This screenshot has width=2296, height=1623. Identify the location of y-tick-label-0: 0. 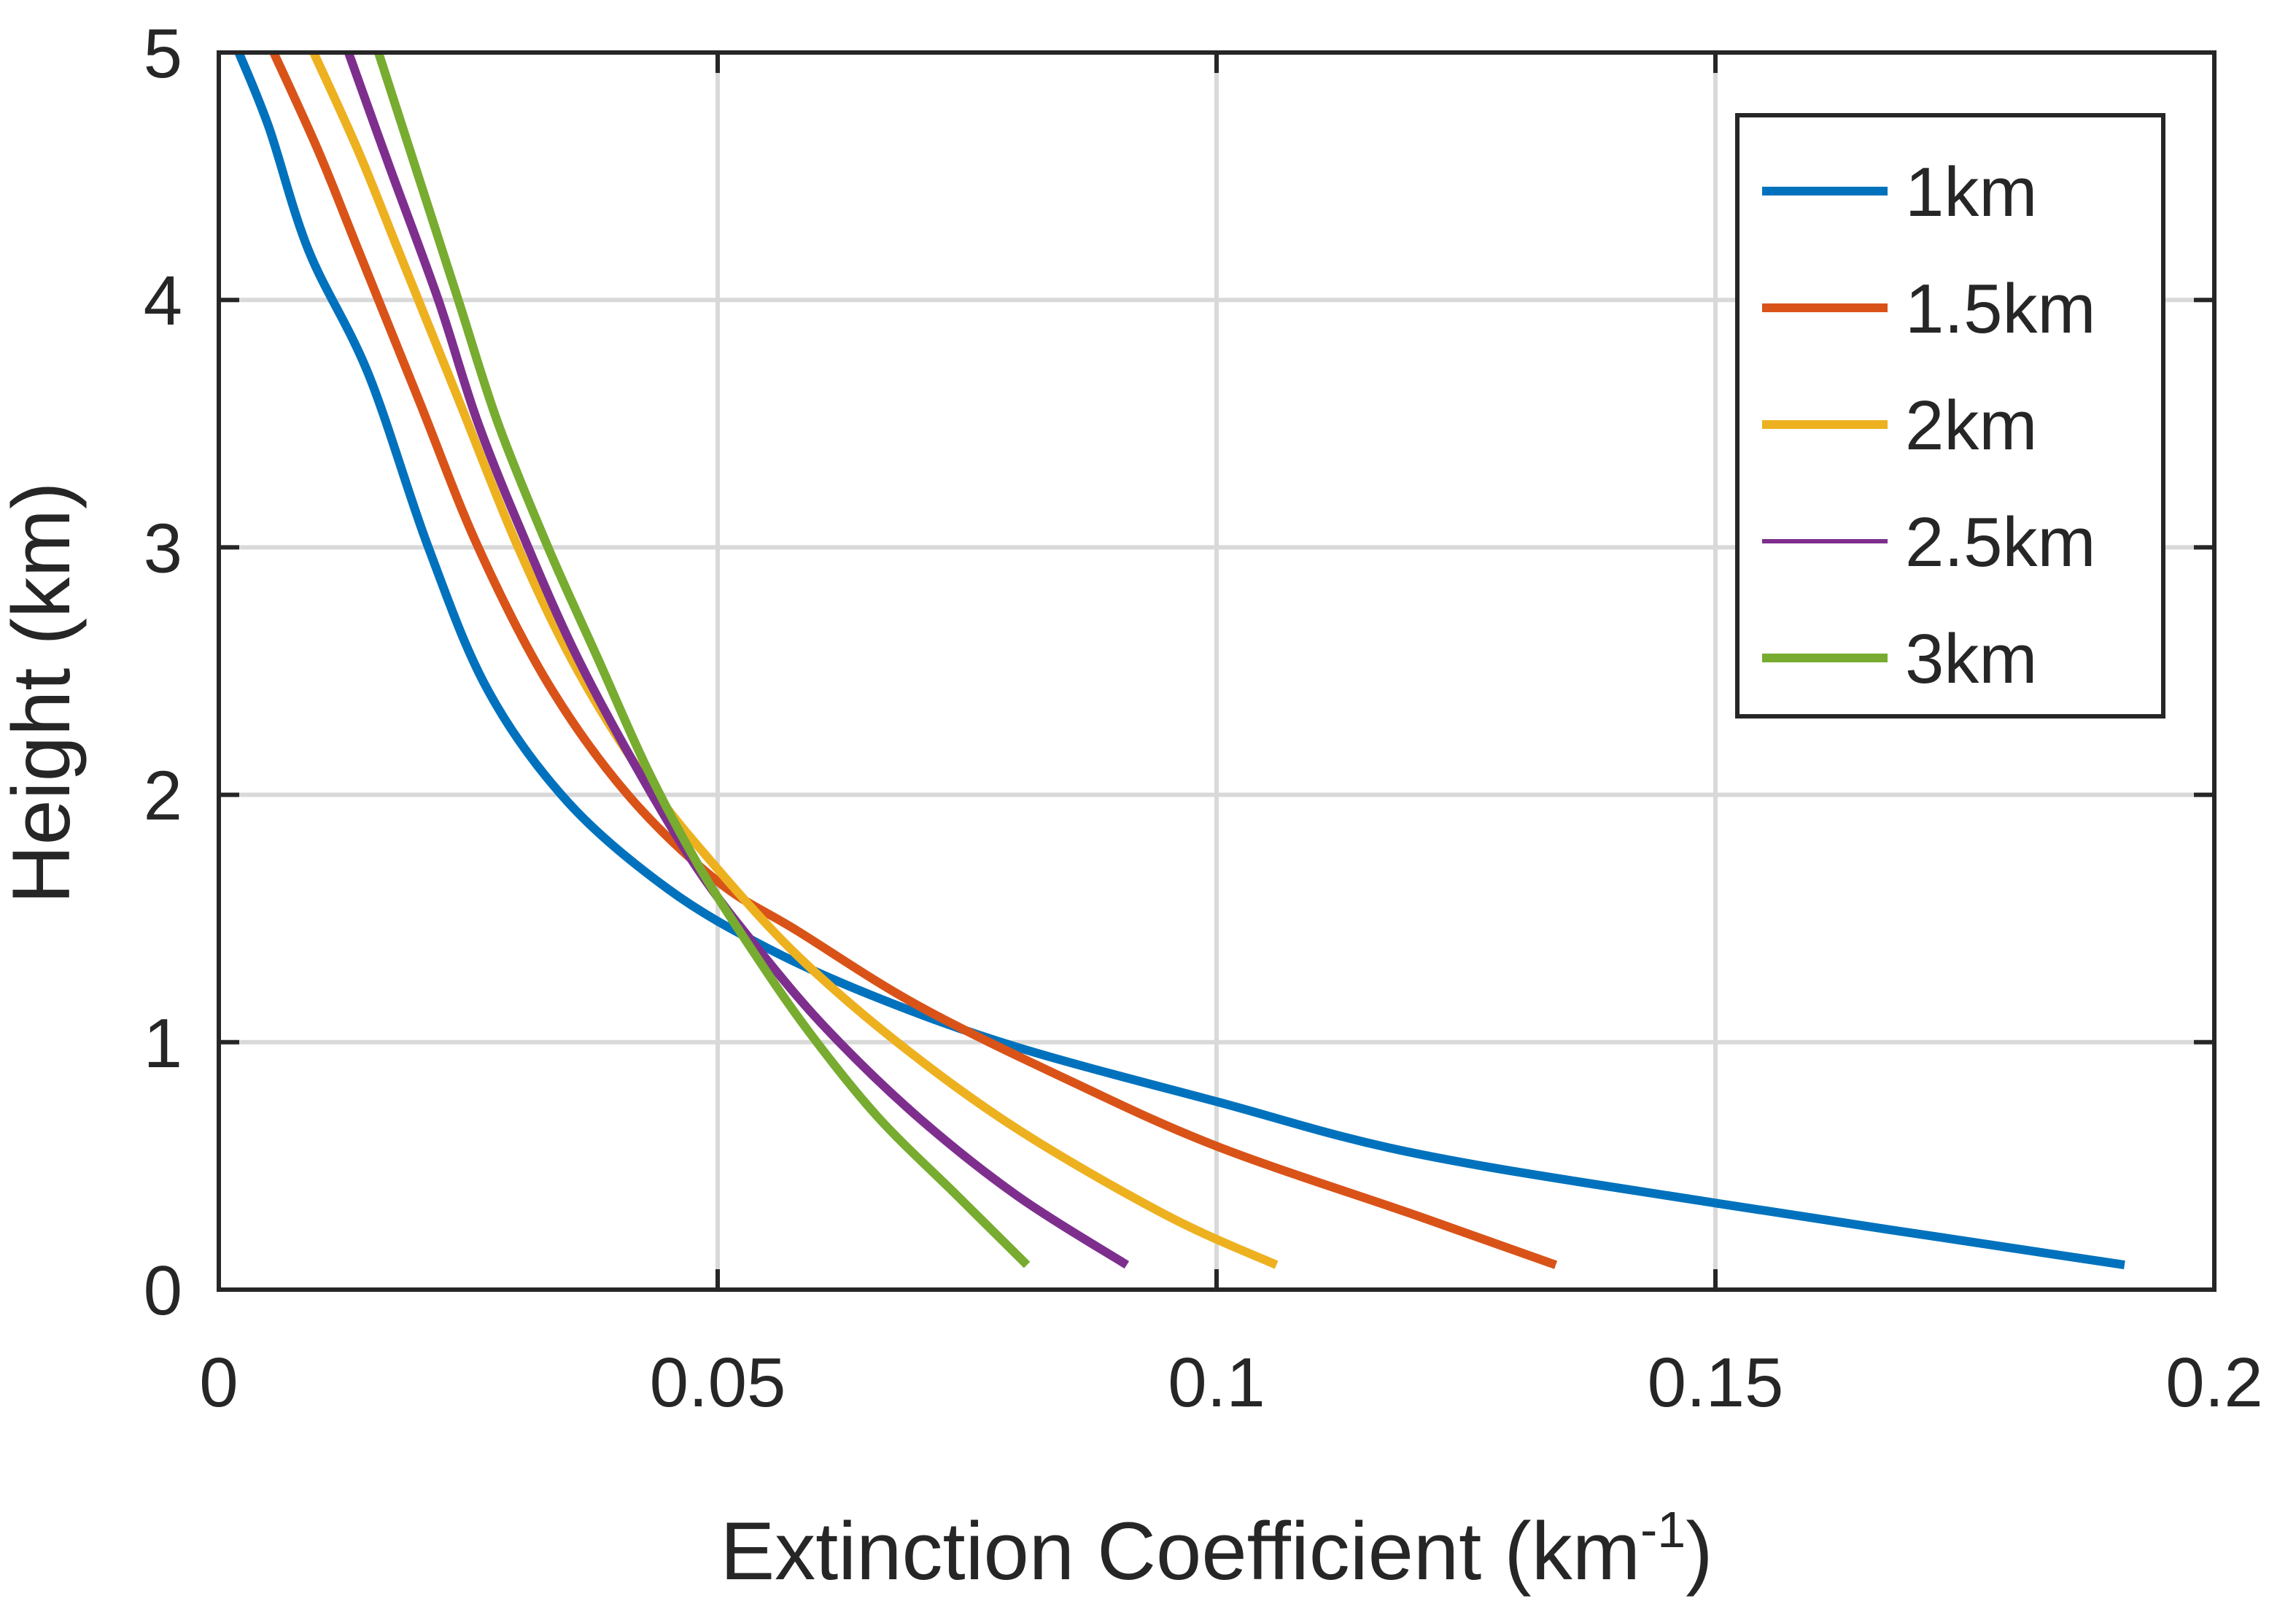
(163, 1291).